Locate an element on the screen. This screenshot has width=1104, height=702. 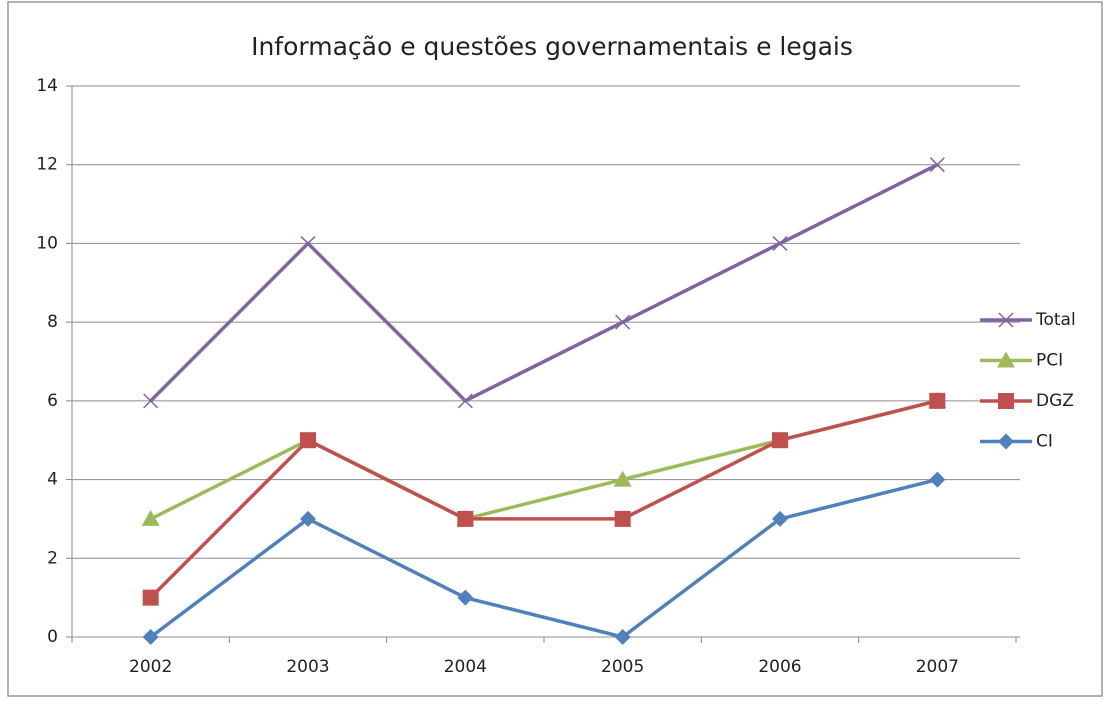
y-tick-label: 2 is located at coordinates (52, 558).